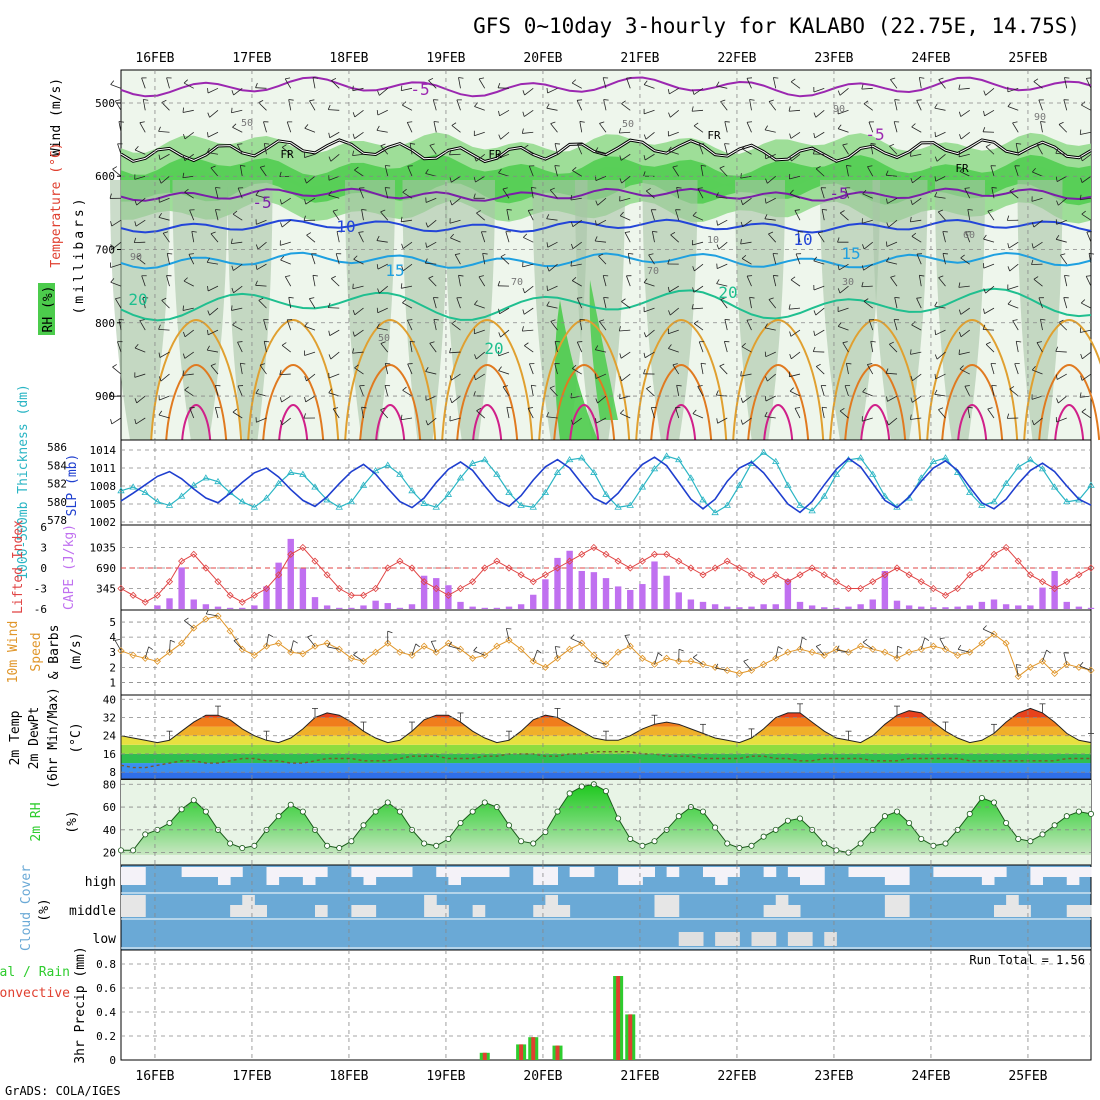  Describe the element at coordinates (804, 639) in the screenshot. I see `wind-barb-10m-flag` at that location.